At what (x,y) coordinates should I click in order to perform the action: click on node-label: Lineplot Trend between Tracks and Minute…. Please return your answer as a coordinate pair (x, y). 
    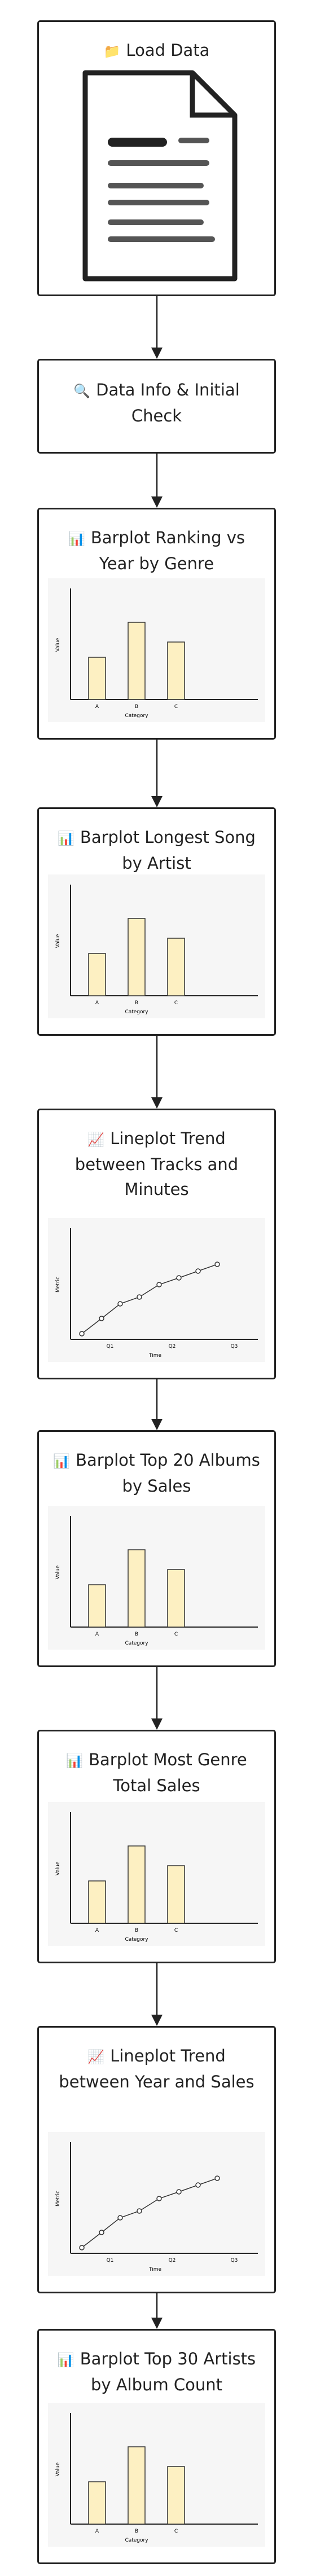
    Looking at the image, I should click on (156, 1164).